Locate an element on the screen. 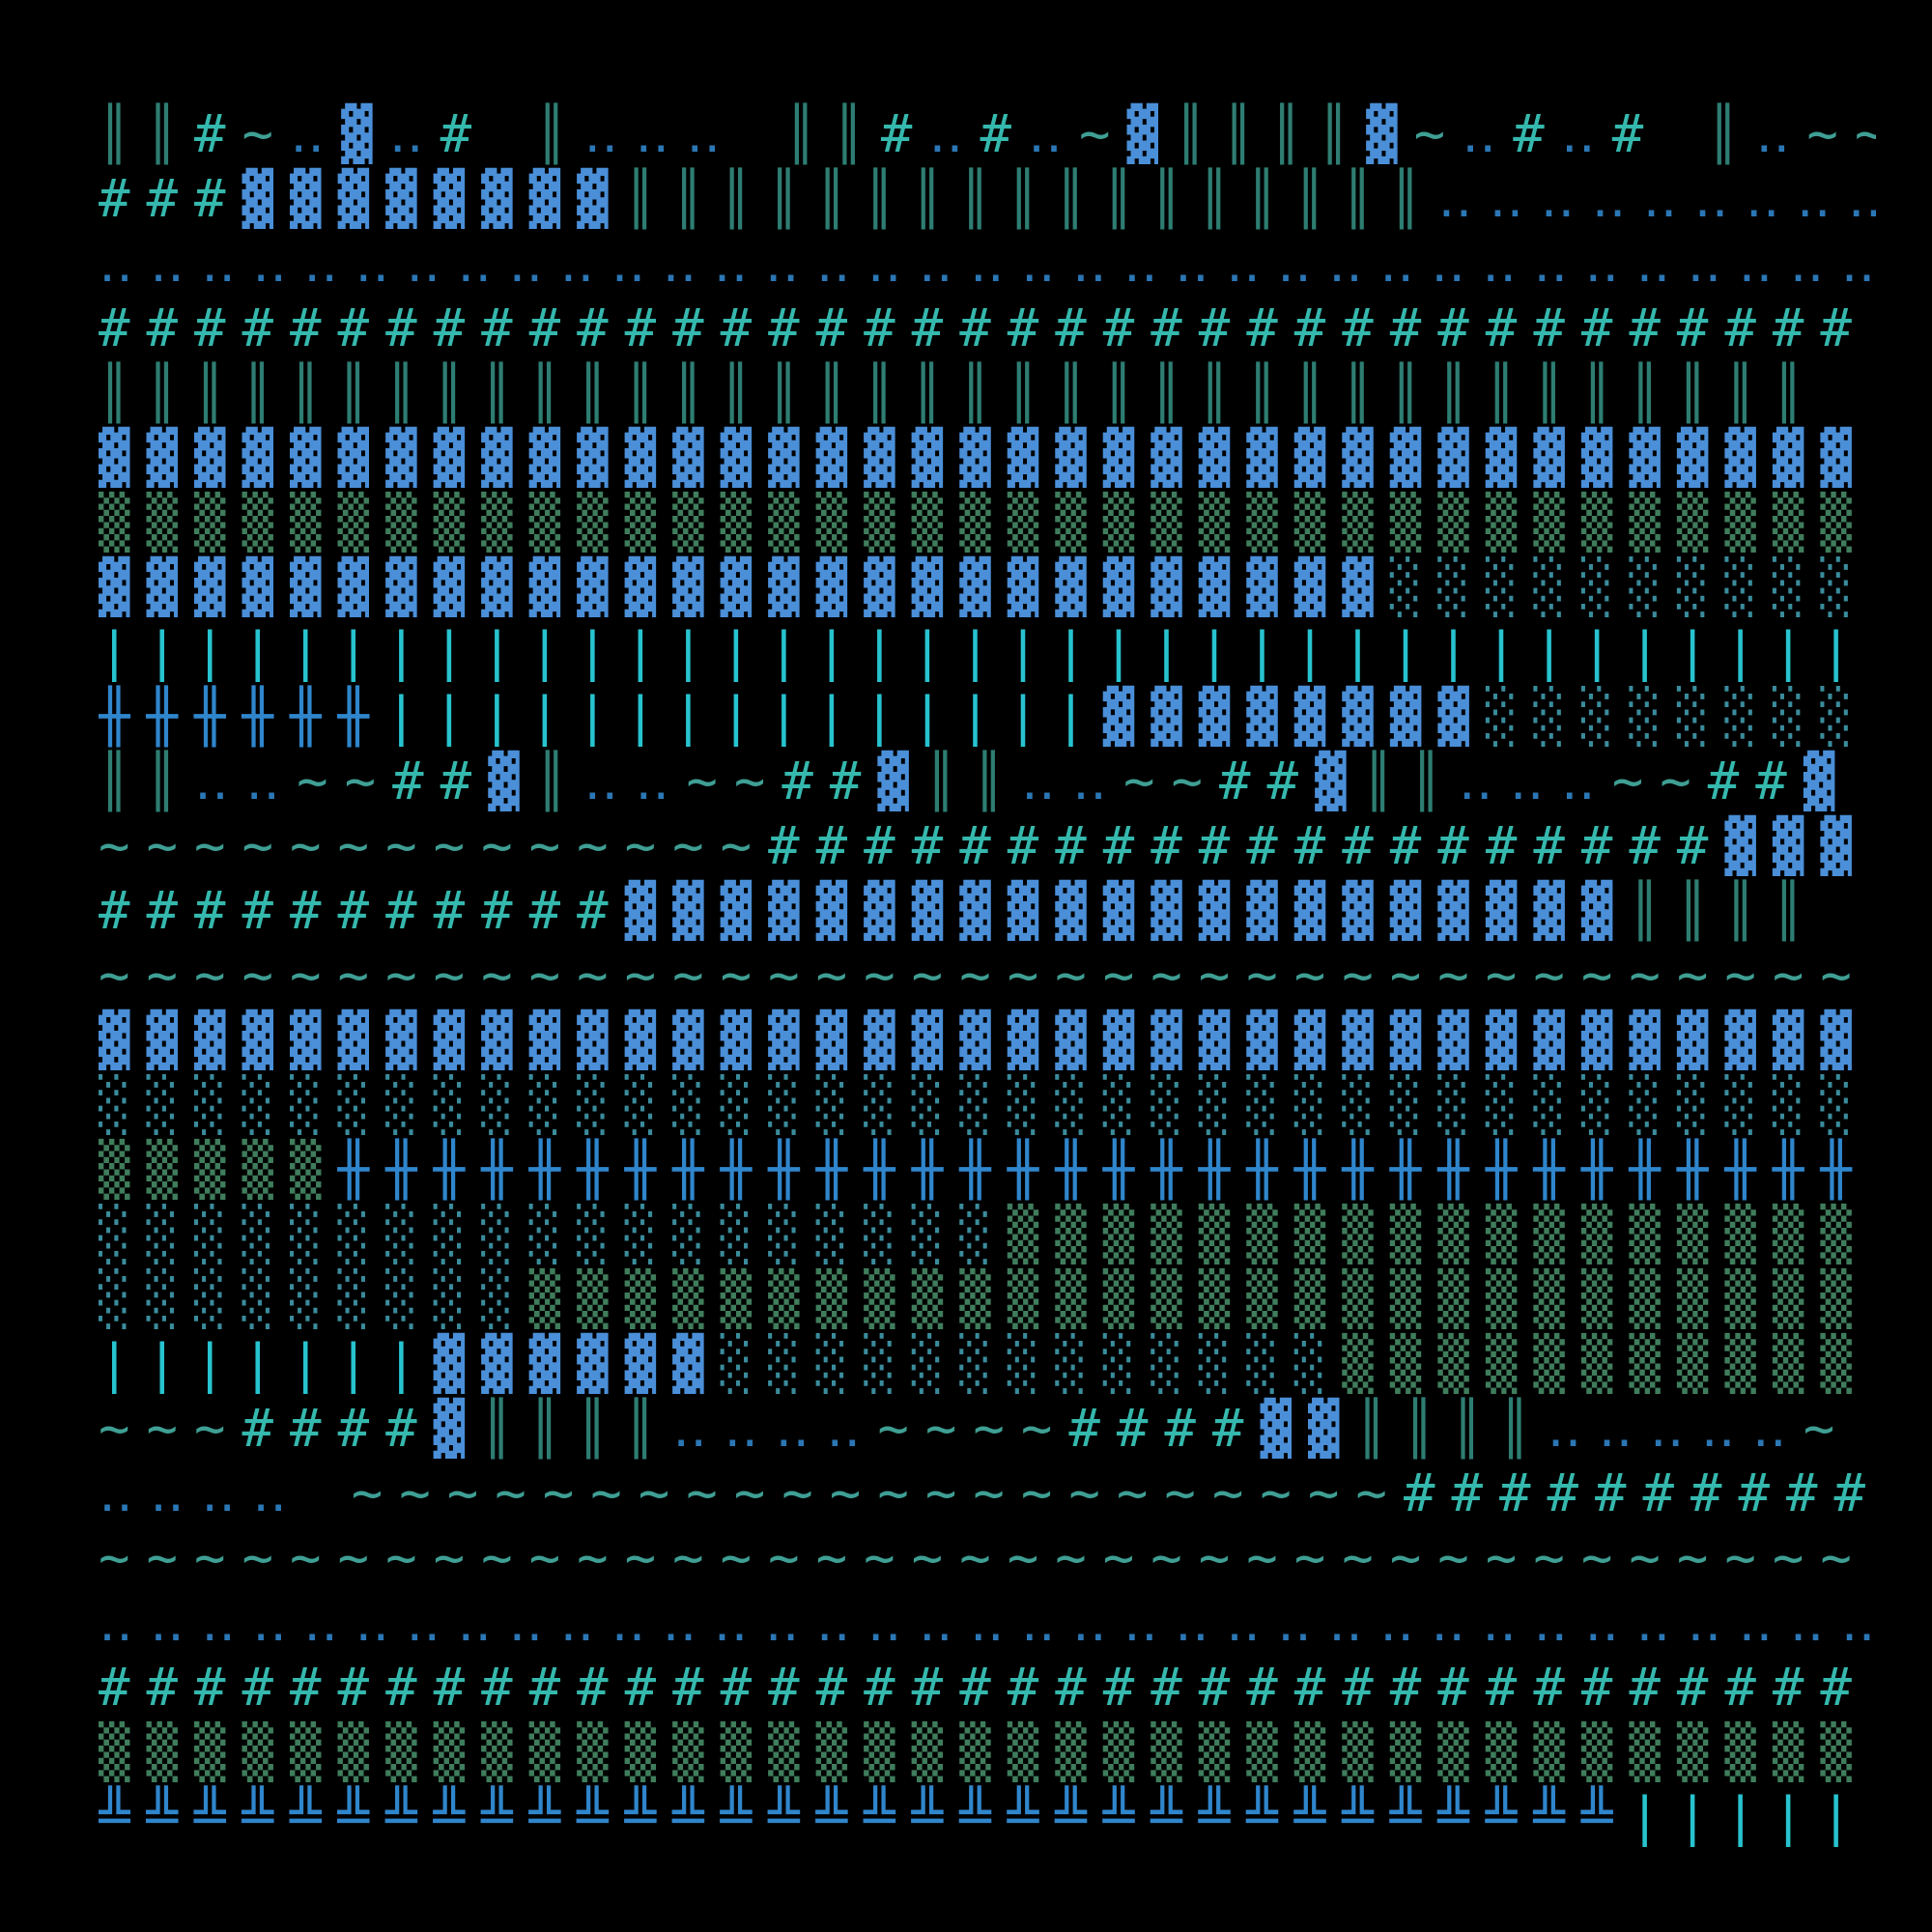 The height and width of the screenshot is (1932, 1932). glyph-run: ▓▓▓▓▓▓▓▓ is located at coordinates (433, 198).